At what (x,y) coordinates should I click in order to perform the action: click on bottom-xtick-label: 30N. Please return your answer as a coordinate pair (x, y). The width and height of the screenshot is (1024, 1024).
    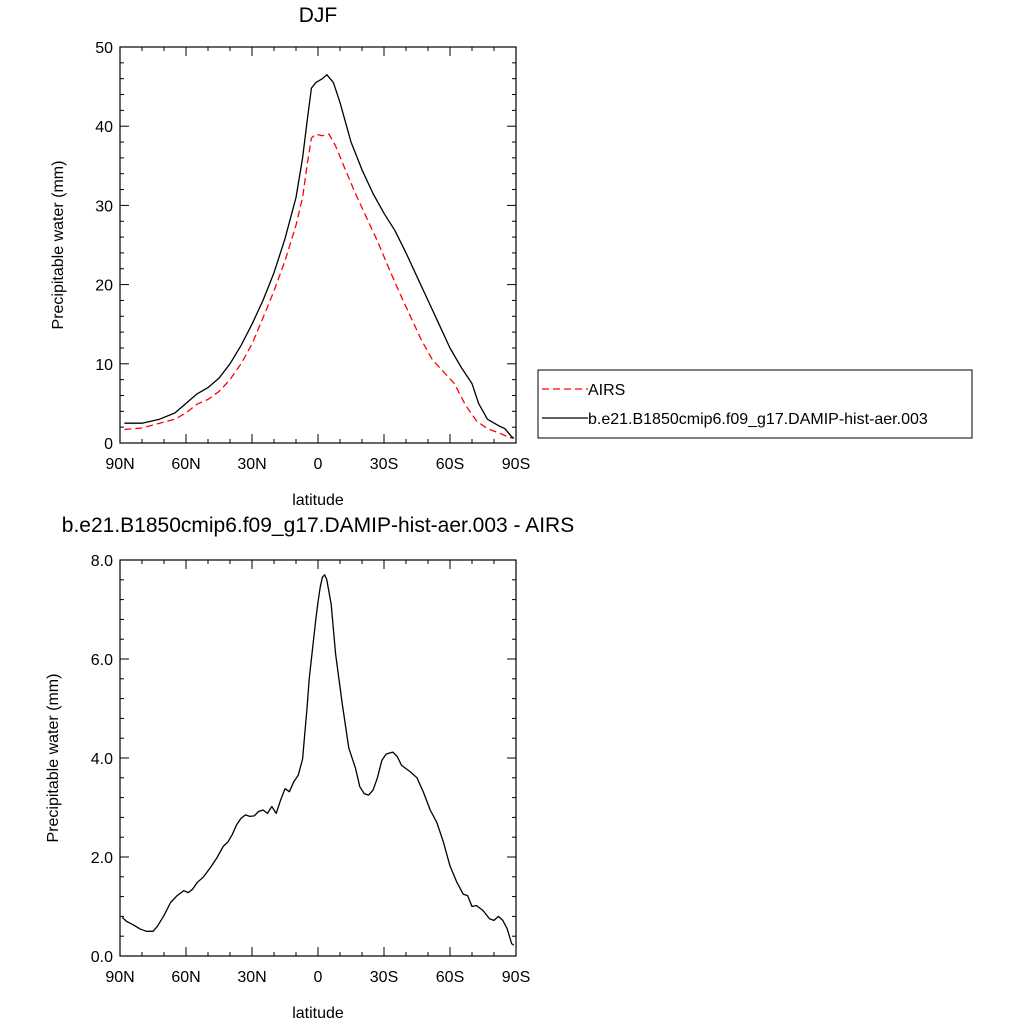
    Looking at the image, I should click on (251, 977).